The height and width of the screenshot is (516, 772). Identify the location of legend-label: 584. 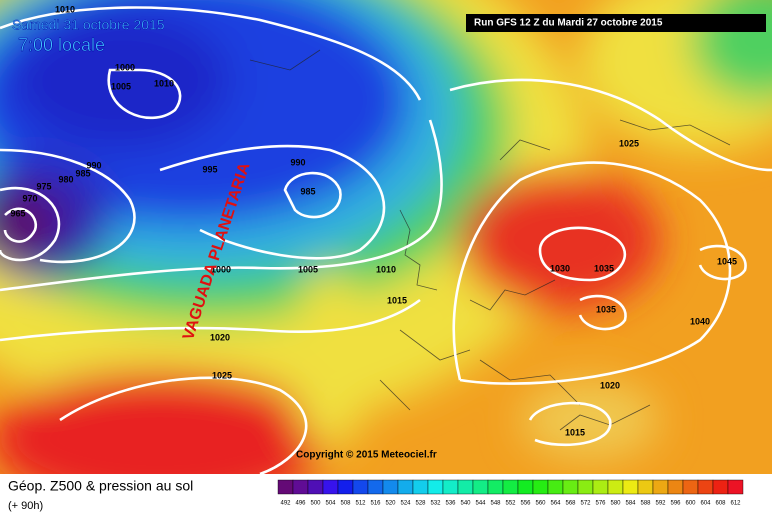
(630, 504).